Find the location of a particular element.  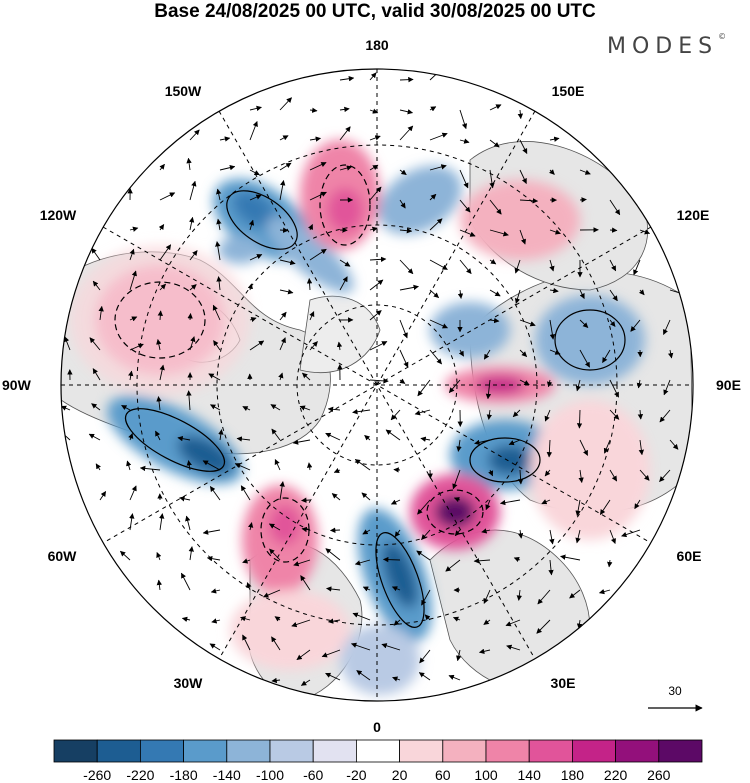

colorbar-tick-label: 20 is located at coordinates (400, 775).